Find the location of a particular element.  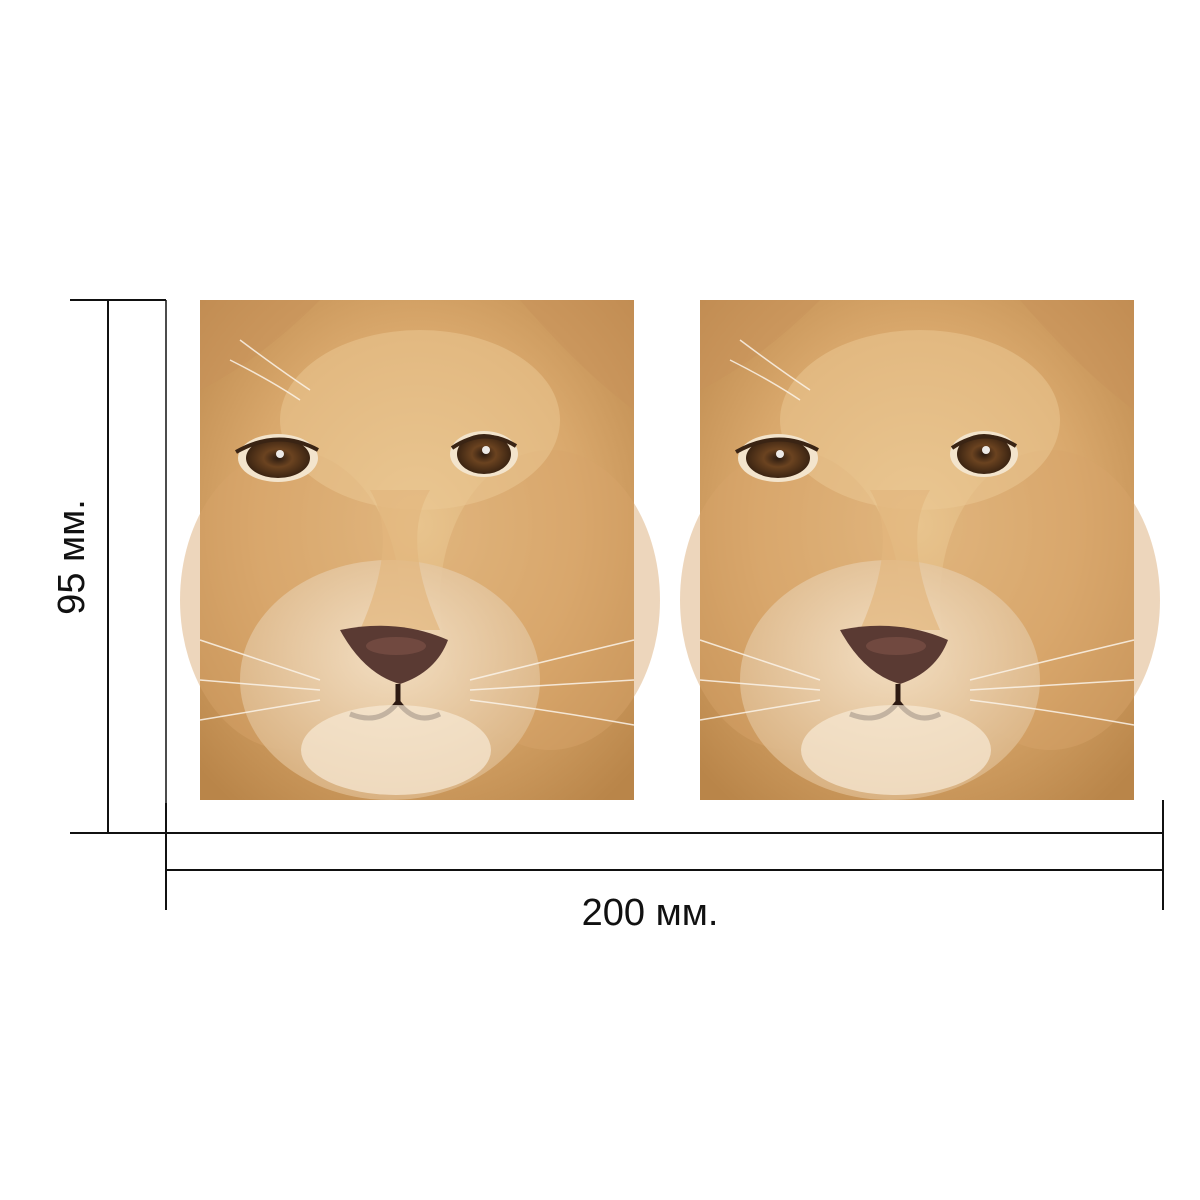

height-dimension is located at coordinates (118, 566).